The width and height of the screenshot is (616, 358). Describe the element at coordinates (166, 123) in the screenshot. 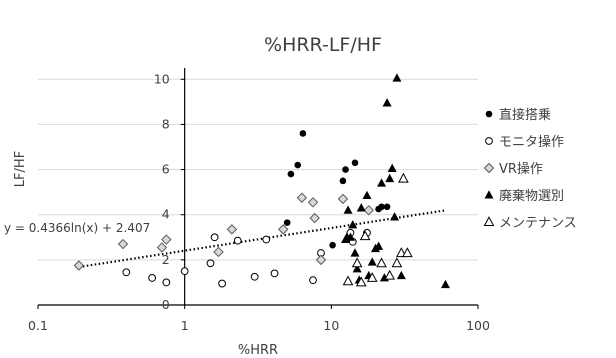

I see `y-tick-label: 8` at that location.